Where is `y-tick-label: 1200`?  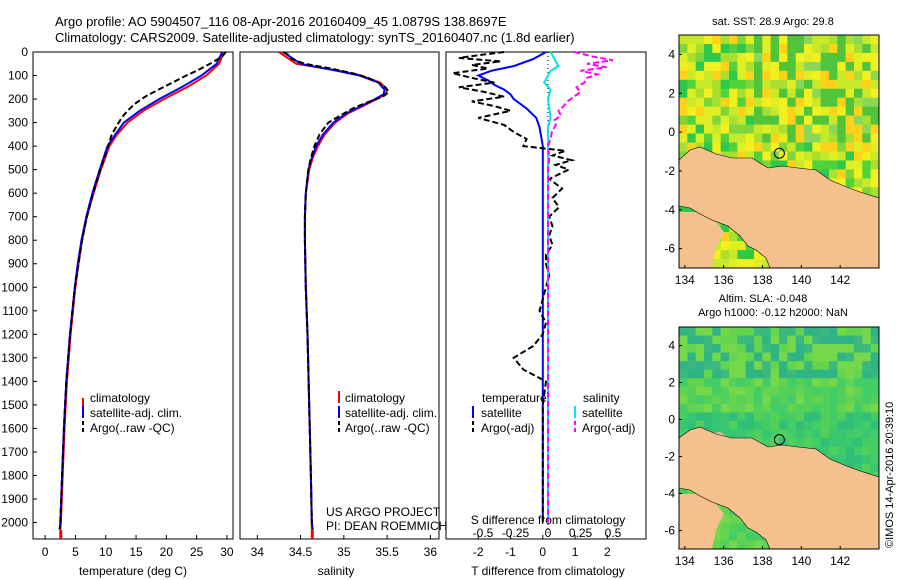 y-tick-label: 1200 is located at coordinates (14, 334).